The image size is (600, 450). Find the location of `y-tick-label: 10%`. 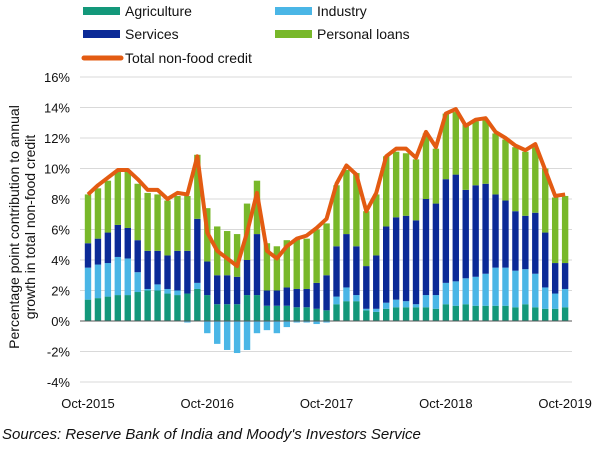

y-tick-label: 10% is located at coordinates (57, 169).